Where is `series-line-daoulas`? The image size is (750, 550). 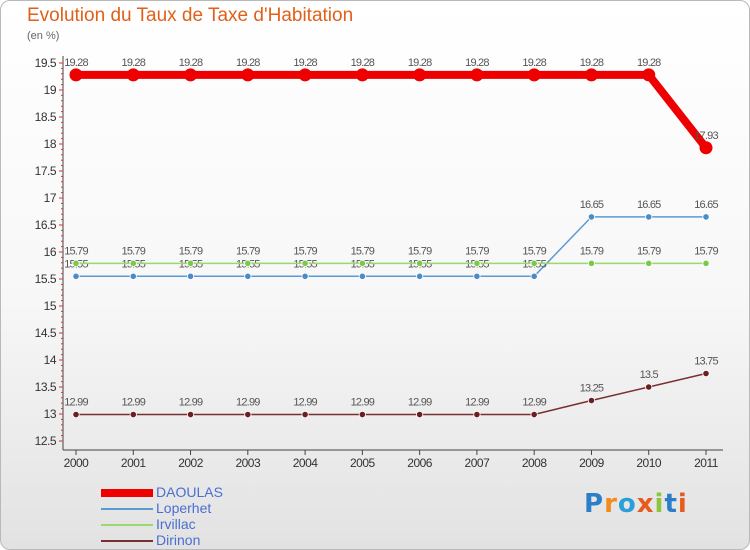
series-line-daoulas is located at coordinates (391, 111).